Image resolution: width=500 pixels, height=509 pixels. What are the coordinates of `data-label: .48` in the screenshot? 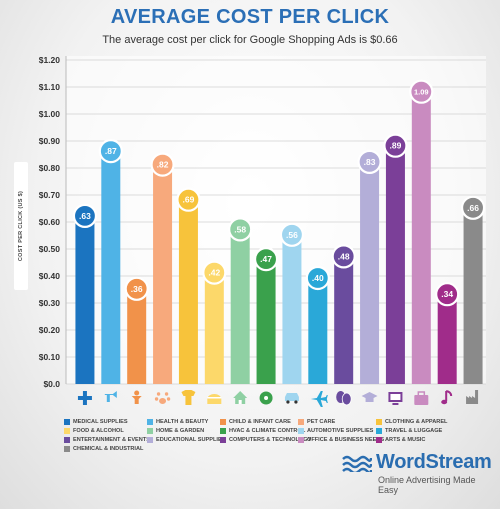 It's located at (344, 256).